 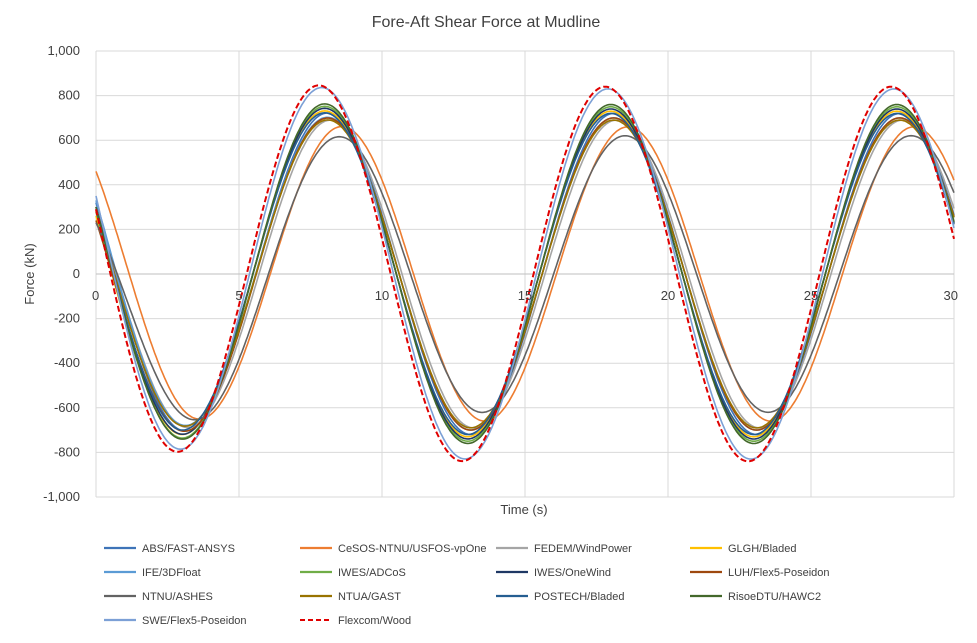 I want to click on legend-label-4: IFE/3DFloat, so click(x=171, y=573).